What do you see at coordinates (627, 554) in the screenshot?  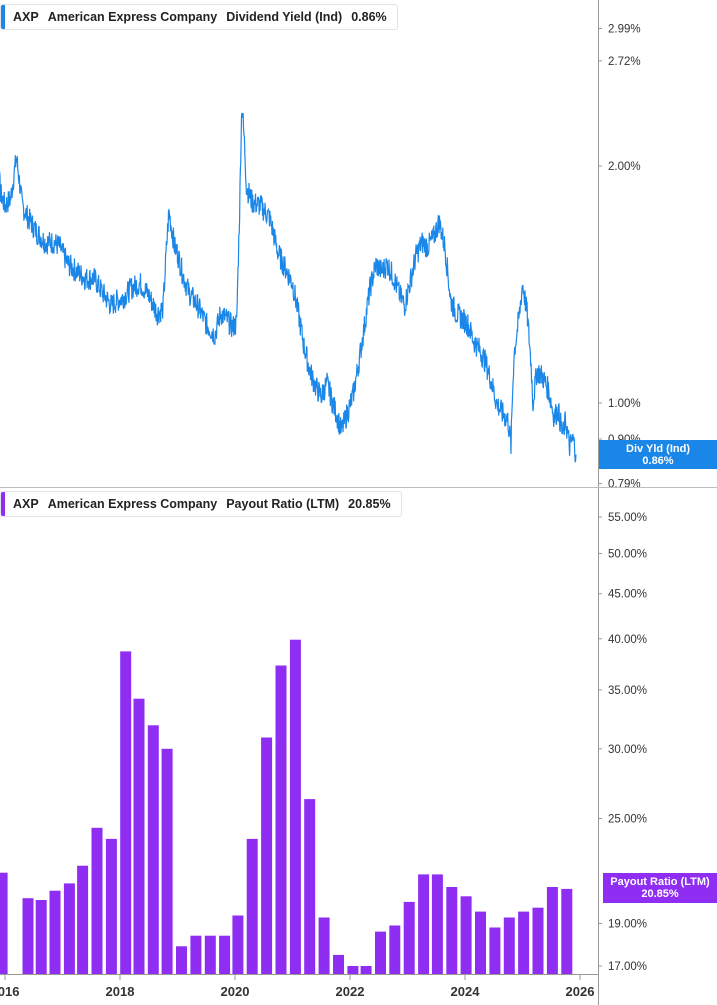 I see `y-tick-label: 50.00%` at bounding box center [627, 554].